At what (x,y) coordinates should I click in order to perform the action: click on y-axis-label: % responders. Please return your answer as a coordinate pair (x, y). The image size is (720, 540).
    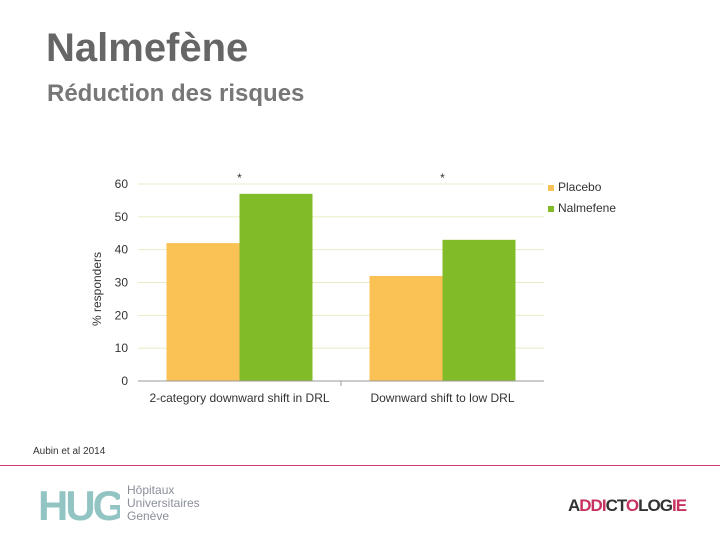
    Looking at the image, I should click on (97, 289).